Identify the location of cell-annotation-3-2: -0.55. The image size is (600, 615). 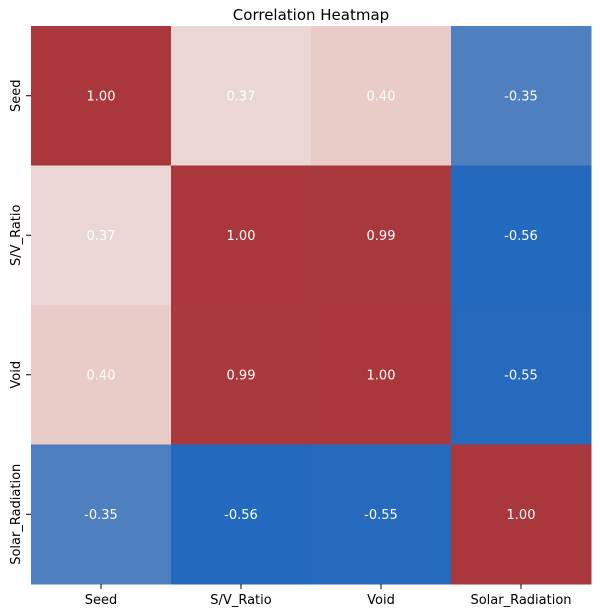
(381, 515).